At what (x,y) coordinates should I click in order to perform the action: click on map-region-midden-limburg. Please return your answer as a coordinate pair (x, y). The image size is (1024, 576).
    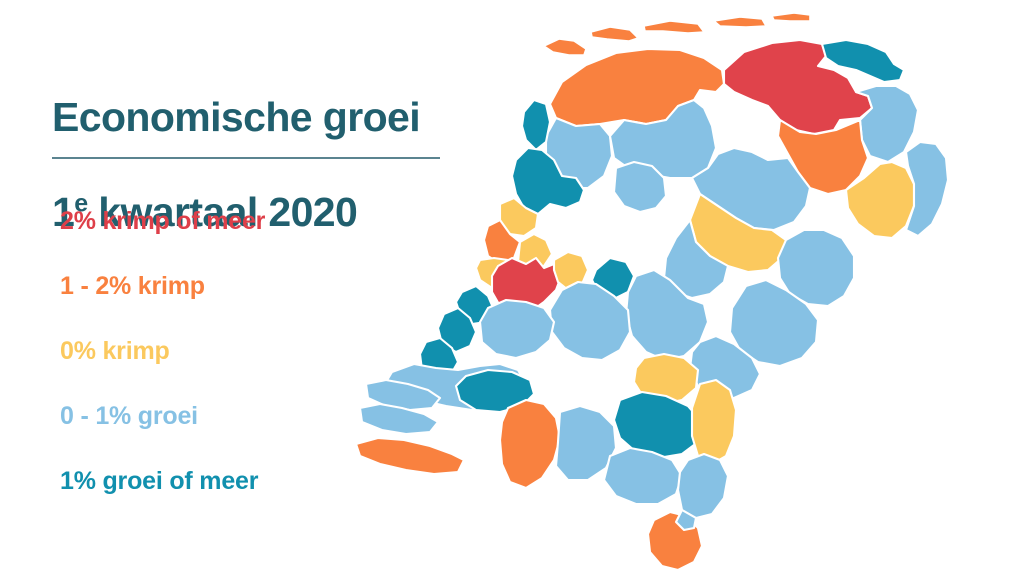
    Looking at the image, I should click on (703, 486).